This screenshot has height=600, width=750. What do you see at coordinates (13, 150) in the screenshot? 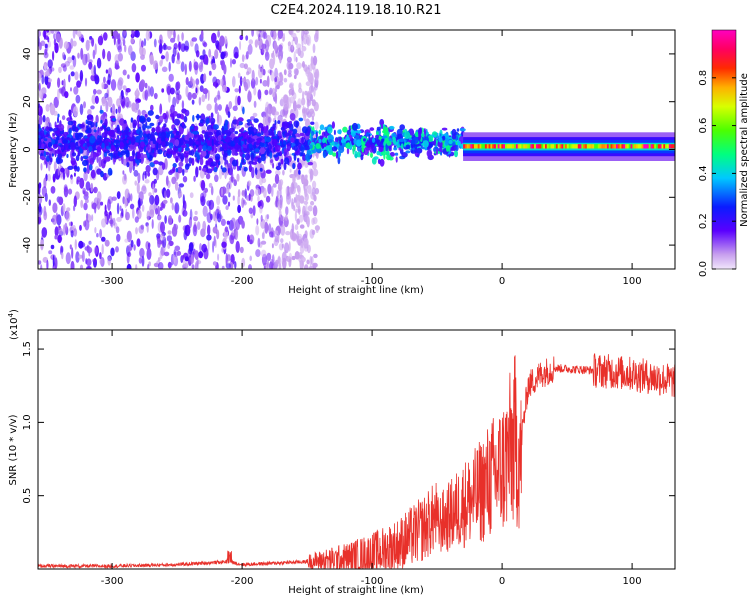
I see `spectrogram-ylabel: Frequency (Hz)` at bounding box center [13, 150].